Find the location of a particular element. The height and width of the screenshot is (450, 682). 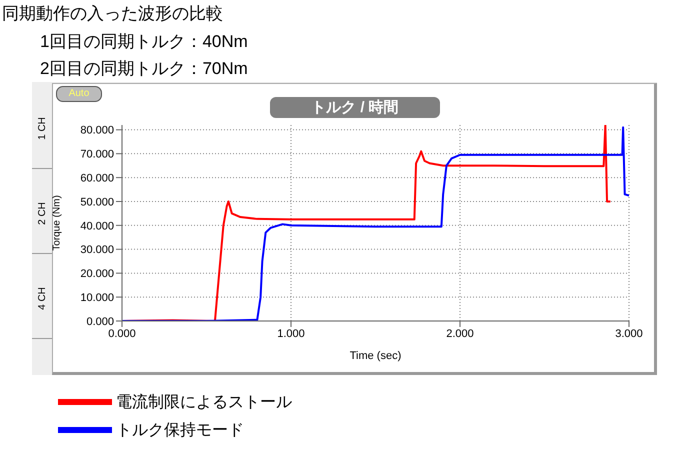

x-tick-label: 1.000 is located at coordinates (291, 334).